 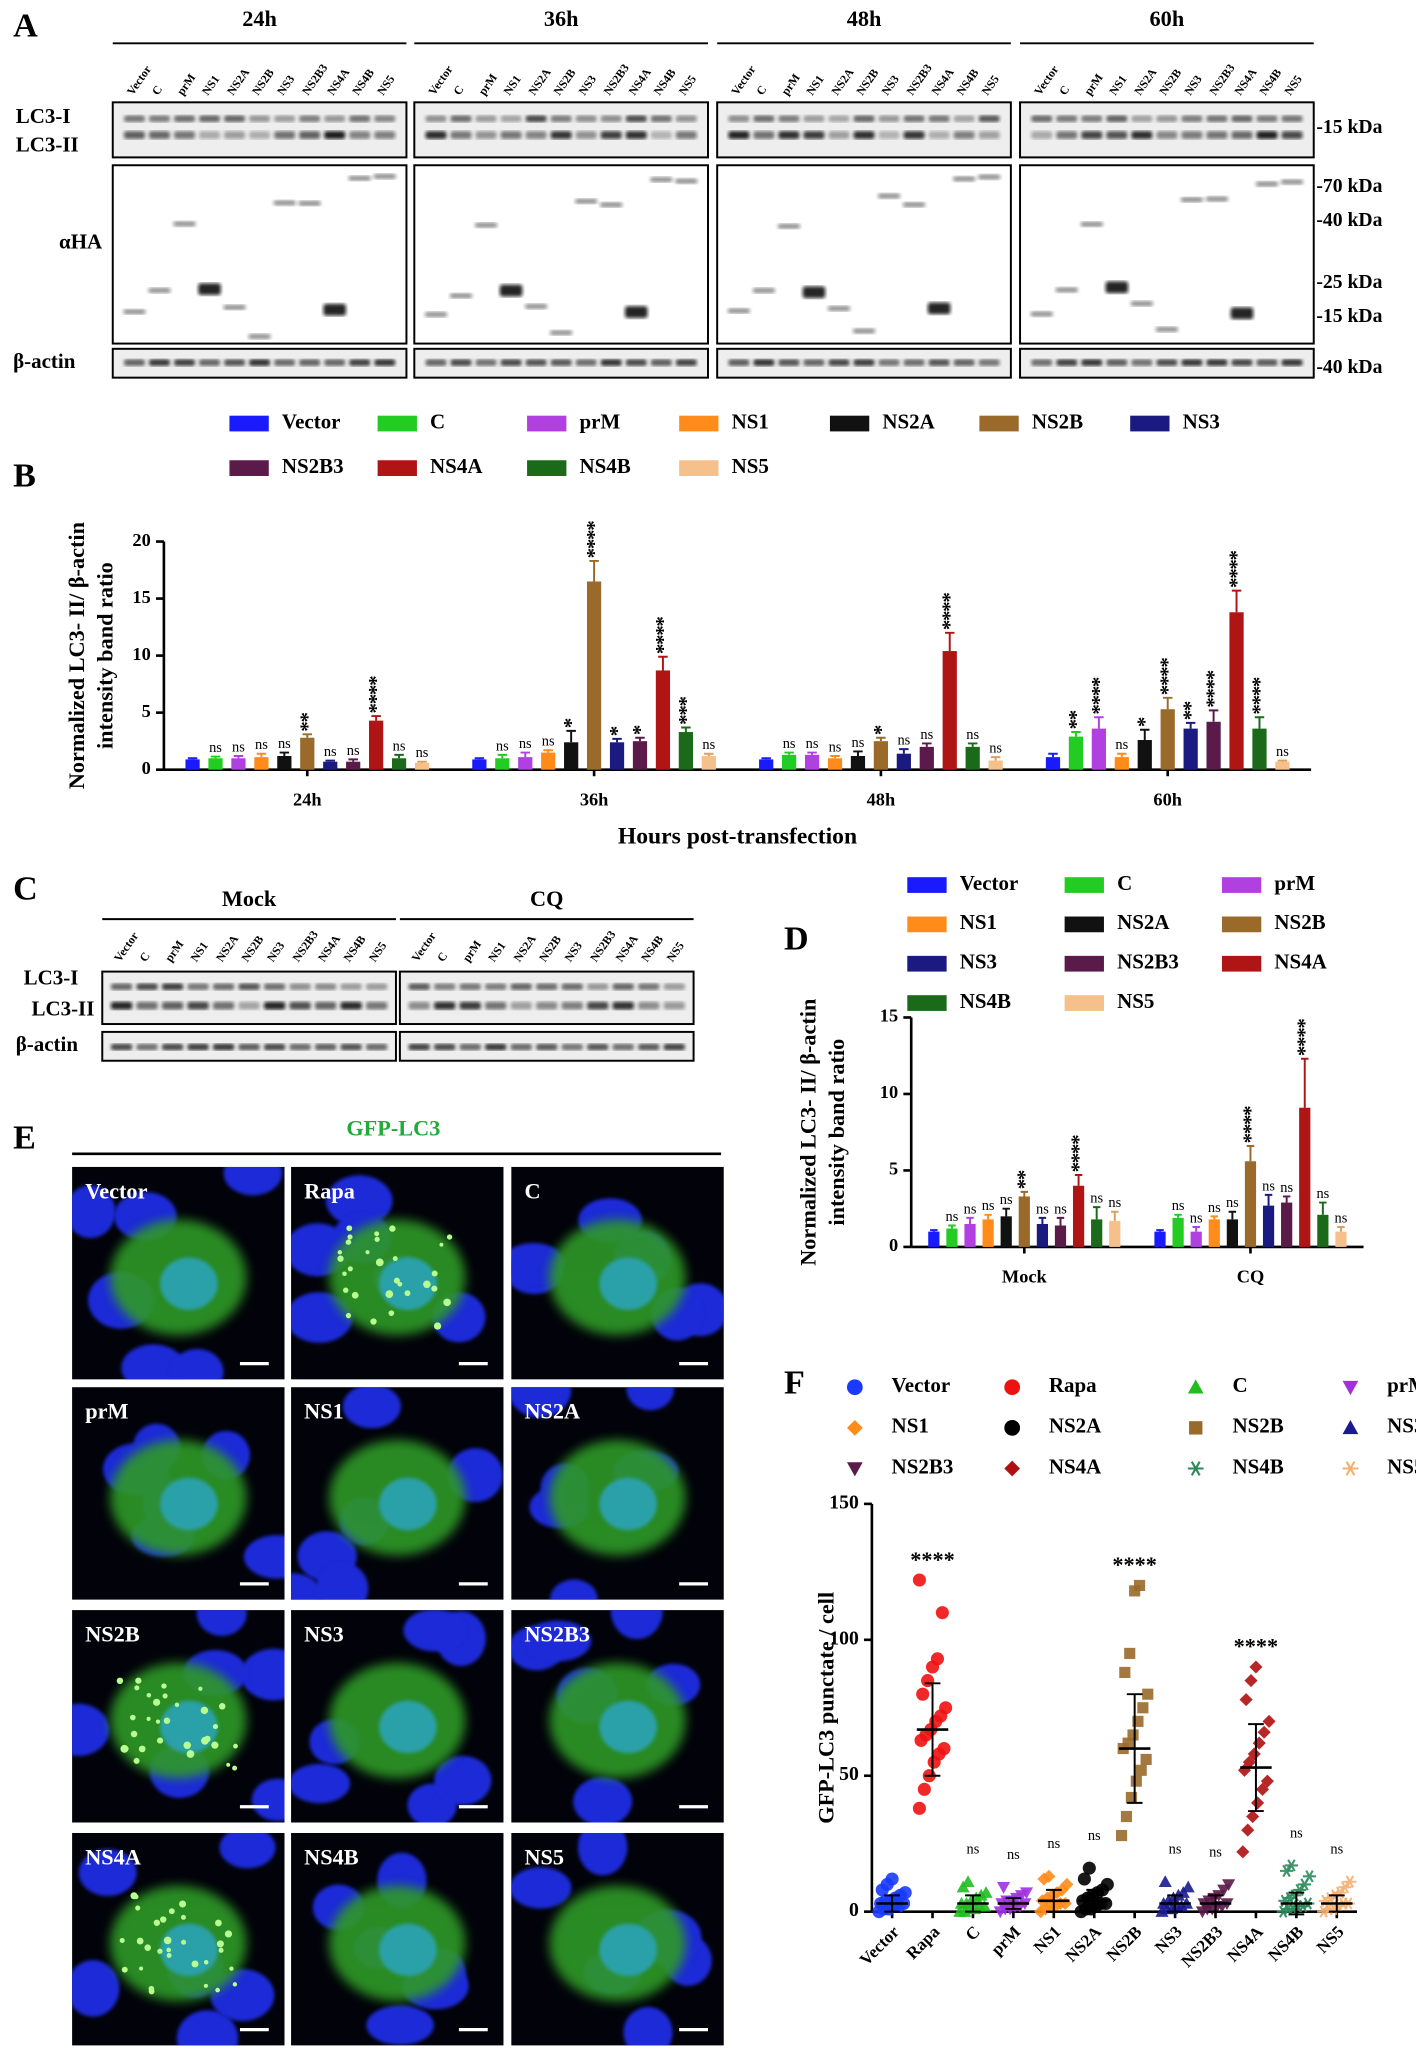 I want to click on legend-marker, so click(x=854, y=1387).